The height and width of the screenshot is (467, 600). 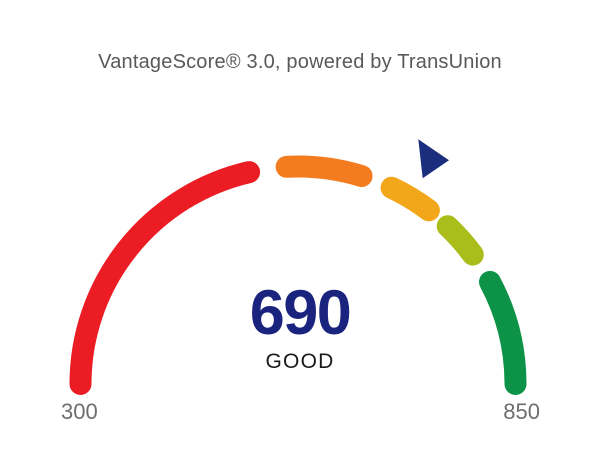 I want to click on gauge-min-label: 300, so click(x=79, y=411).